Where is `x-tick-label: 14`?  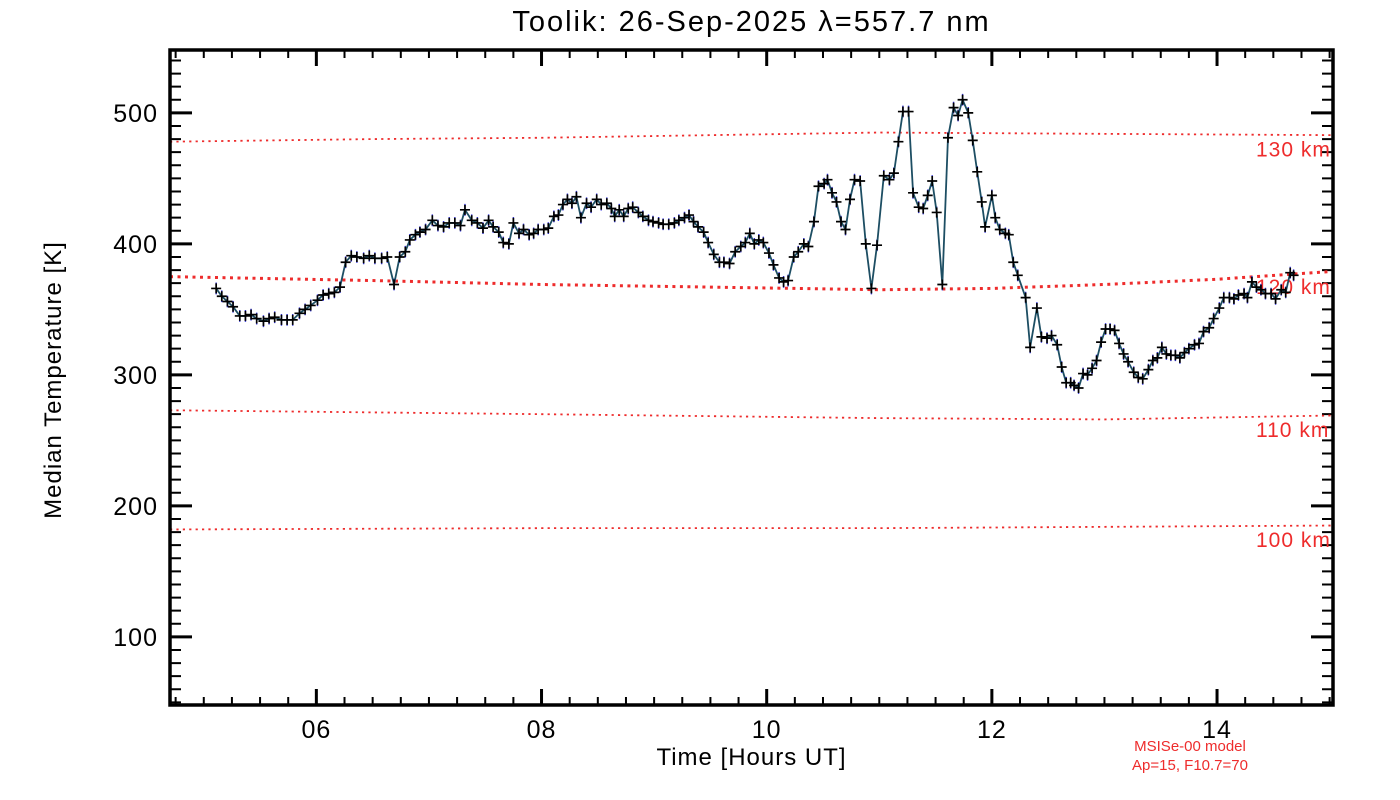
x-tick-label: 14 is located at coordinates (1217, 730).